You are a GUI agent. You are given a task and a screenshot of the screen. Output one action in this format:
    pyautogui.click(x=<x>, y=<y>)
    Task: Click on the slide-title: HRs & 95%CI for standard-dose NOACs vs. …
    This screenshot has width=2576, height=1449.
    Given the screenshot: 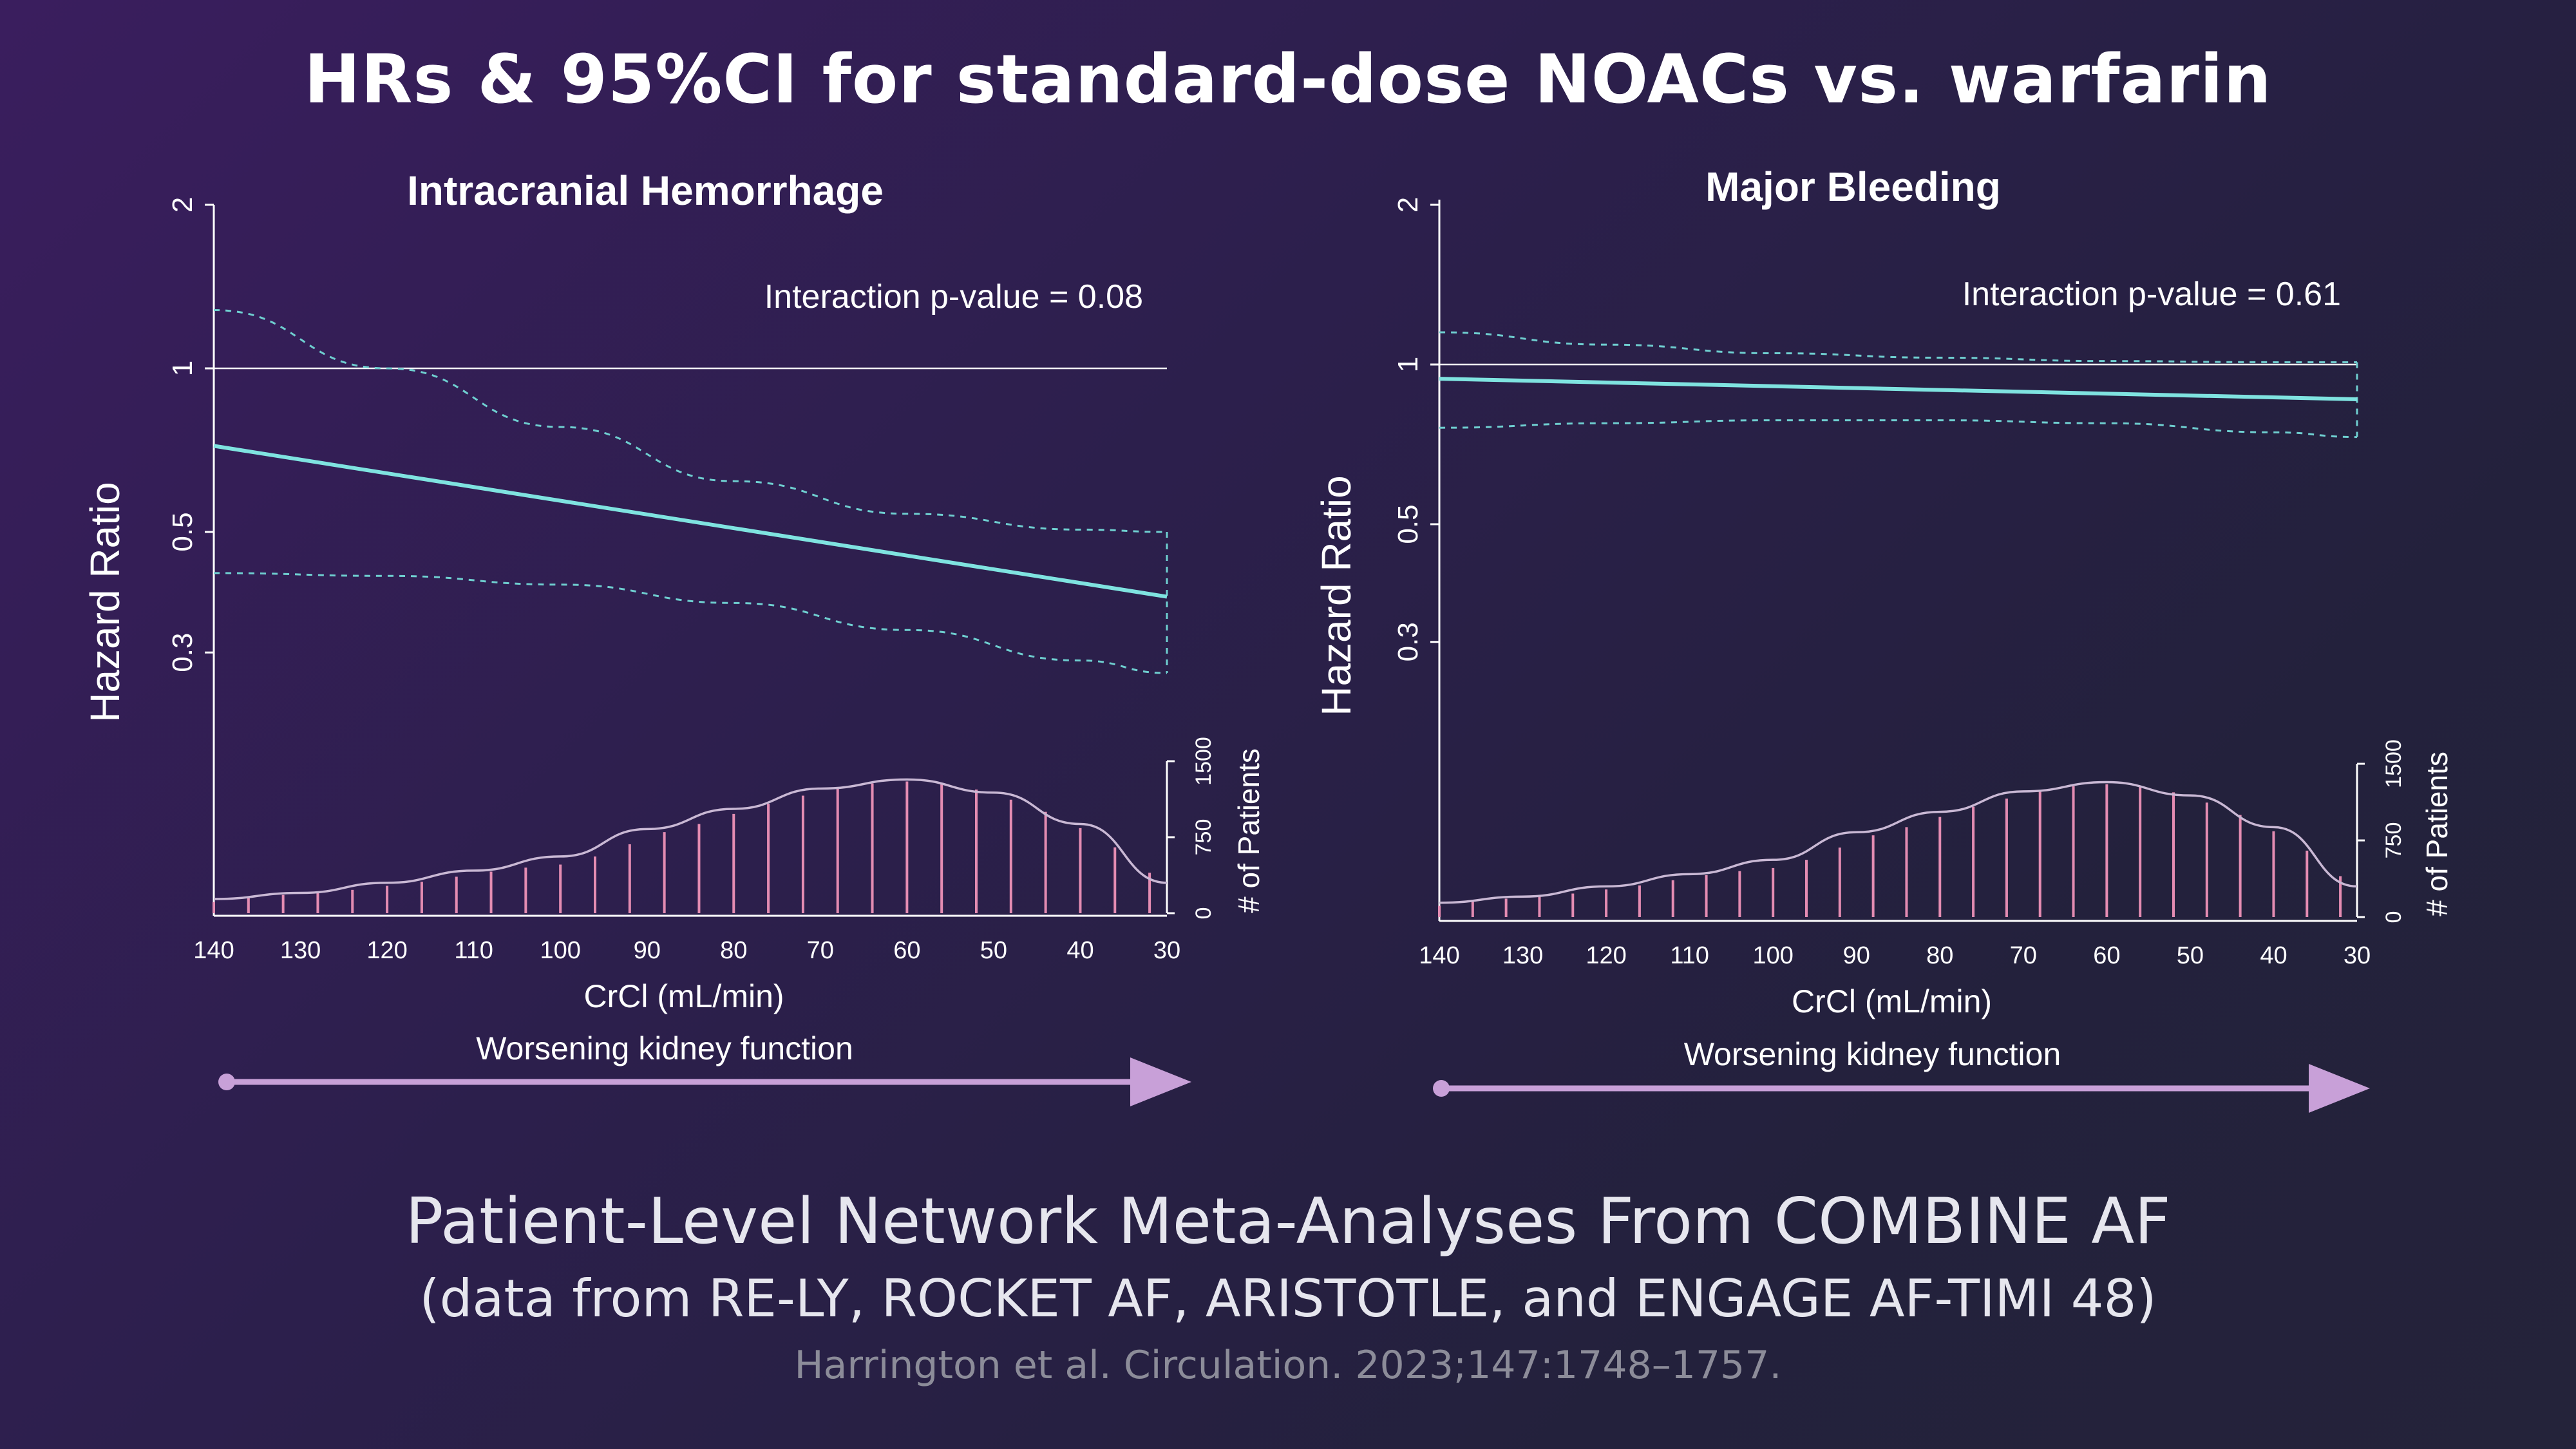 What is the action you would take?
    pyautogui.click(x=1288, y=79)
    